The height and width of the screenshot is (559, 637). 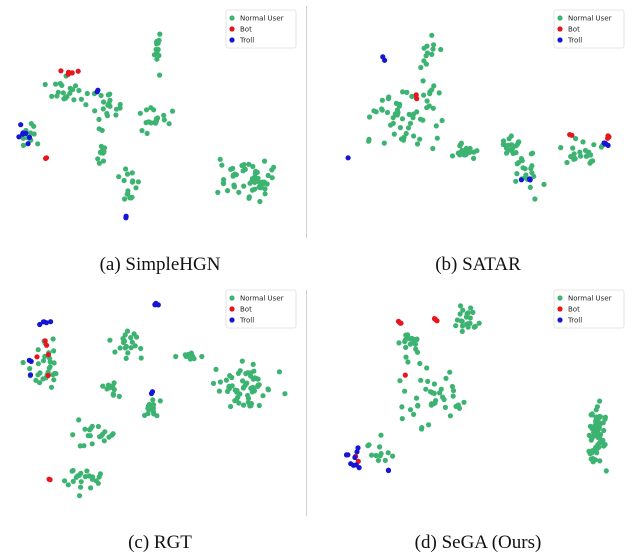 What do you see at coordinates (261, 309) in the screenshot?
I see `legend: Normal User Bot Troll` at bounding box center [261, 309].